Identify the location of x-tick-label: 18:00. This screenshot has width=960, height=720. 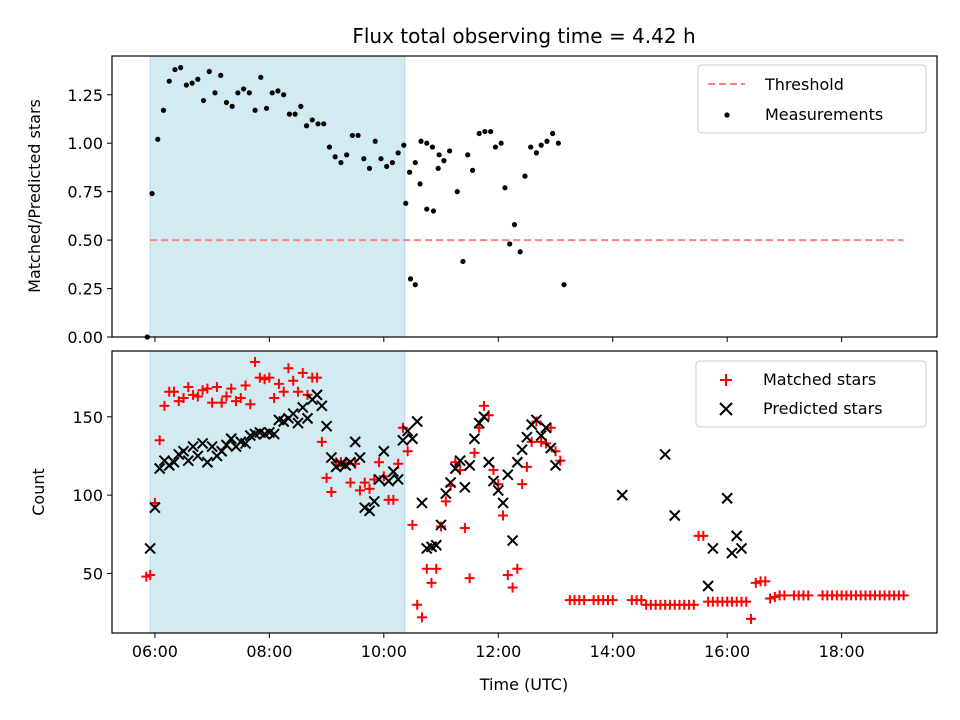
(842, 651).